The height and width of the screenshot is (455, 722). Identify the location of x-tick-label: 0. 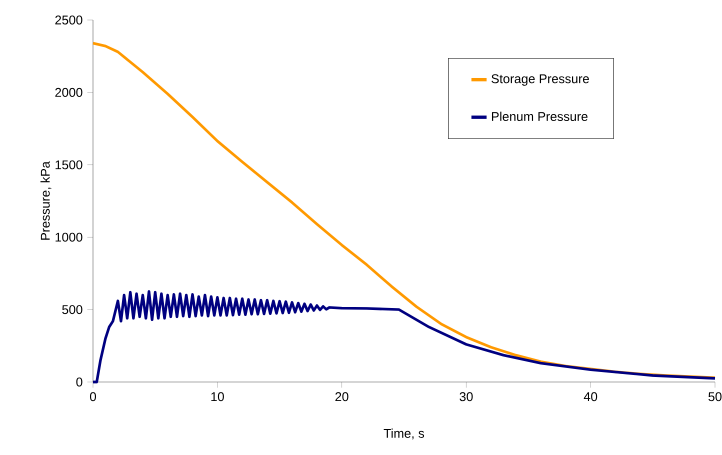
(93, 397).